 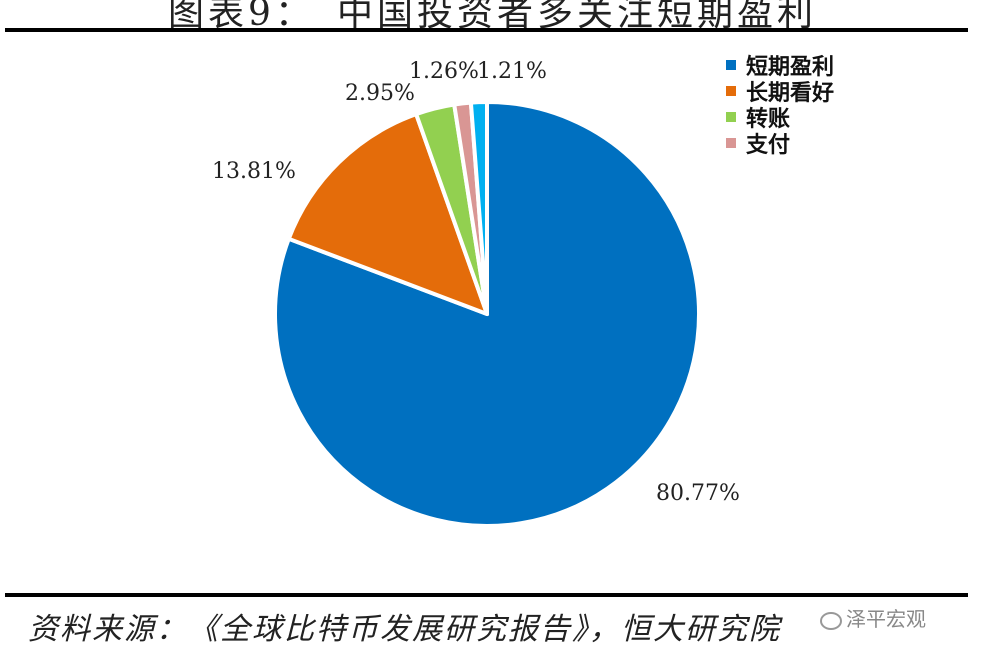 I want to click on data-label-2: 13.81%, so click(x=254, y=171).